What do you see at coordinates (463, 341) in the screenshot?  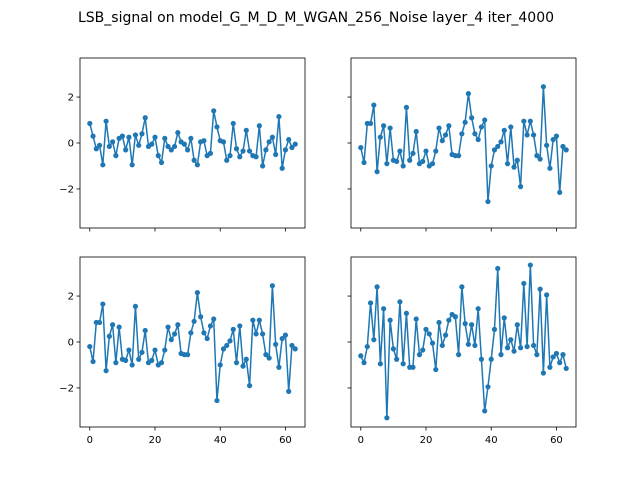 I see `series-line` at bounding box center [463, 341].